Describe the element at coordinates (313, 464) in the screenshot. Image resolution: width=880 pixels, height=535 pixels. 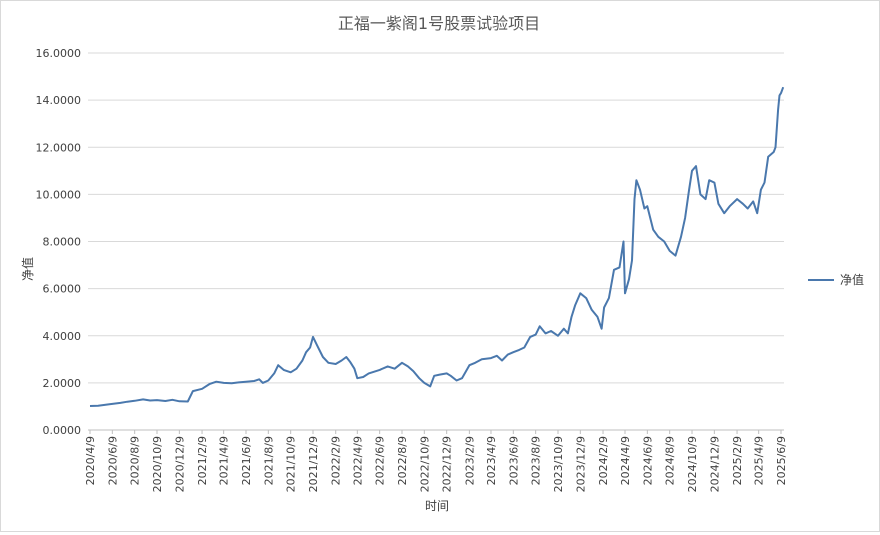
I see `x-tick-label: 2021/12/9` at that location.